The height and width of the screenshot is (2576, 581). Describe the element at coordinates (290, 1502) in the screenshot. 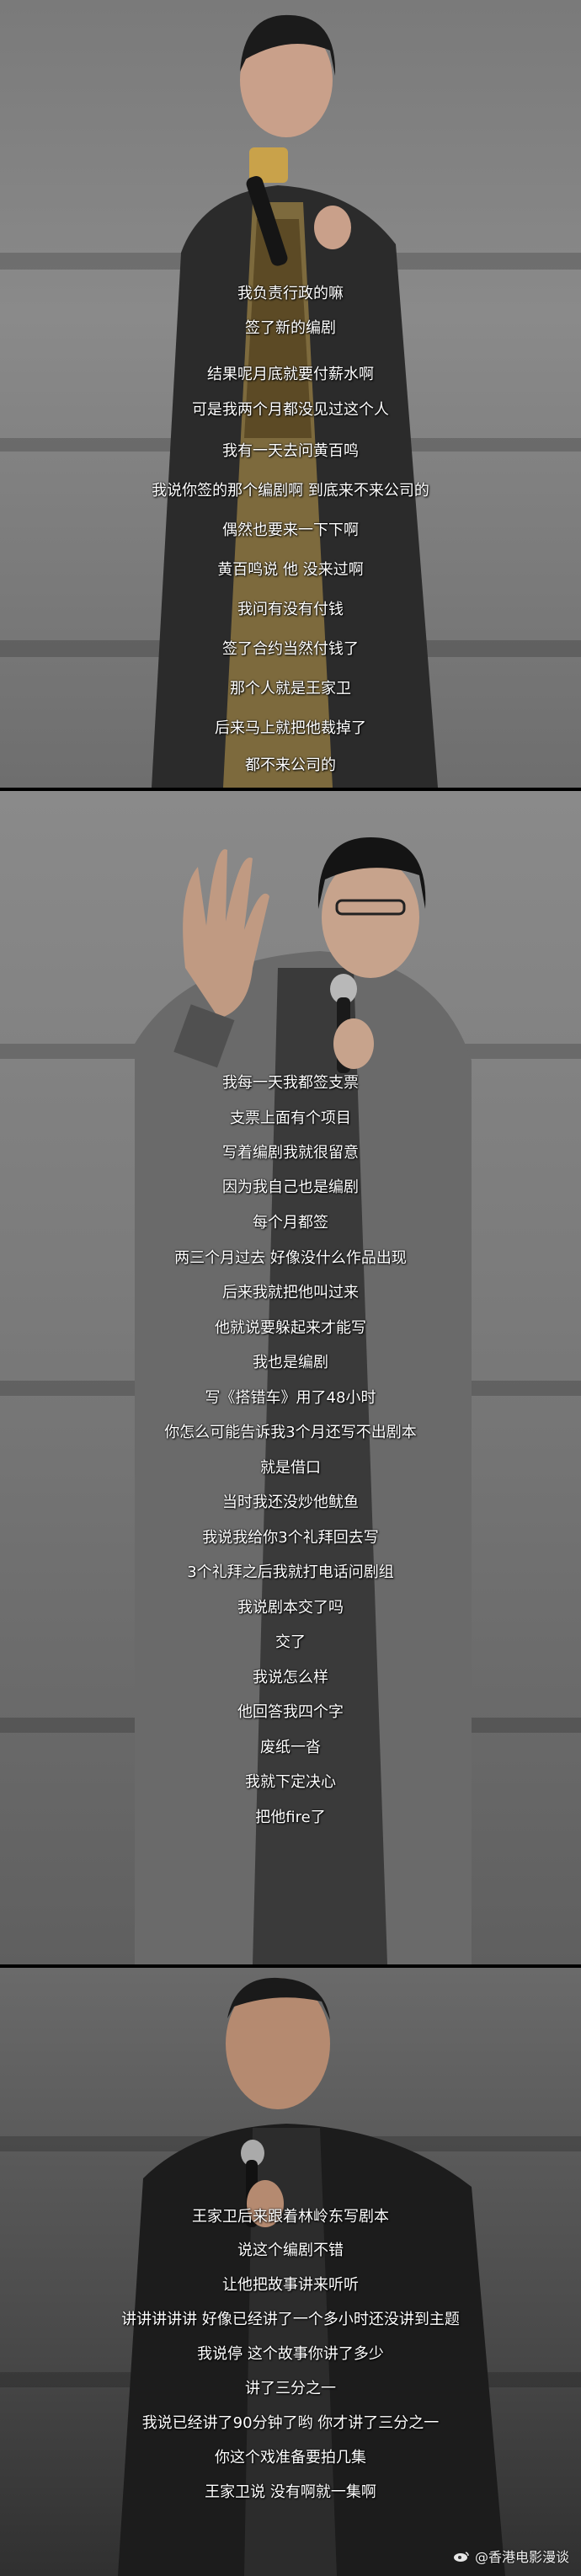

I see `subtitle-line: 当时我还没炒他鱿鱼` at that location.